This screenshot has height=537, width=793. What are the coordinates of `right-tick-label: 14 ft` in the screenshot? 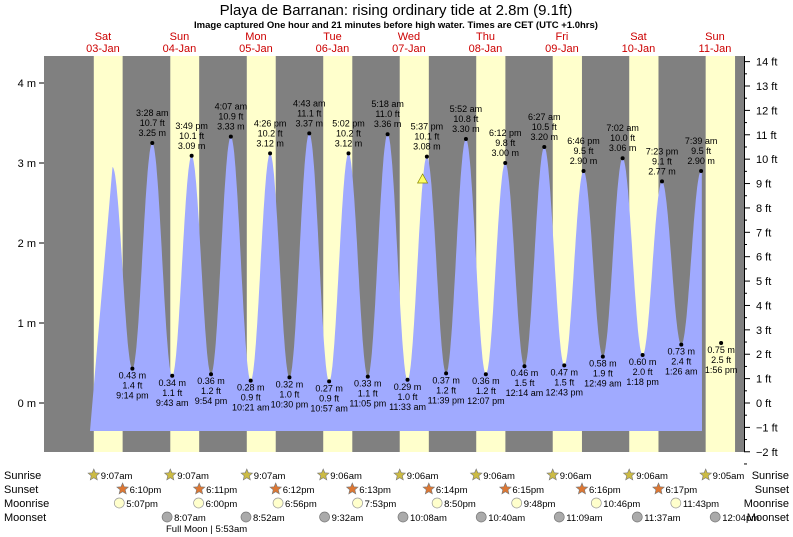 It's located at (766, 63).